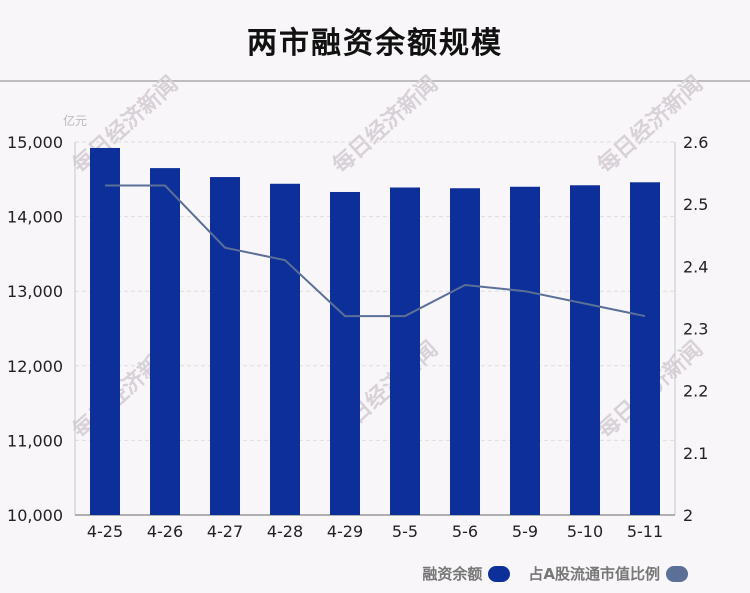 The width and height of the screenshot is (750, 593). Describe the element at coordinates (35, 515) in the screenshot. I see `y-left-tick-label: 10,000` at that location.